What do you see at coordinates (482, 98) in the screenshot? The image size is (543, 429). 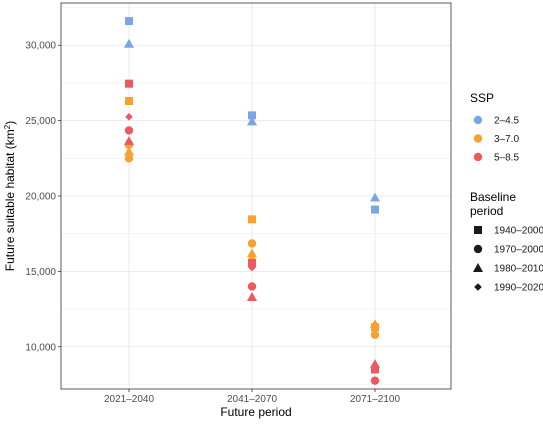 I see `legend-ssp-title: SSP` at bounding box center [482, 98].